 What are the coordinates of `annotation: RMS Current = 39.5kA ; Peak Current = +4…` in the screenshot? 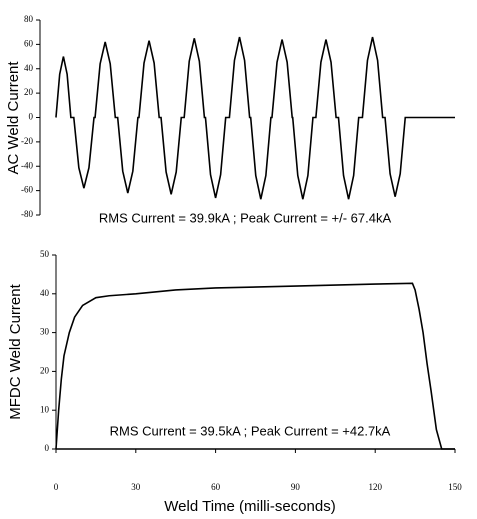 It's located at (250, 430).